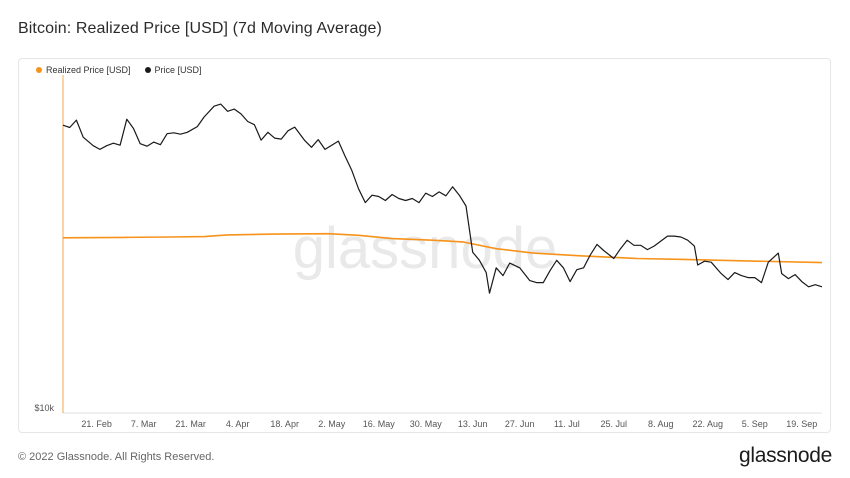 Image resolution: width=850 pixels, height=478 pixels. I want to click on x-tick-label: 22. Aug, so click(708, 424).